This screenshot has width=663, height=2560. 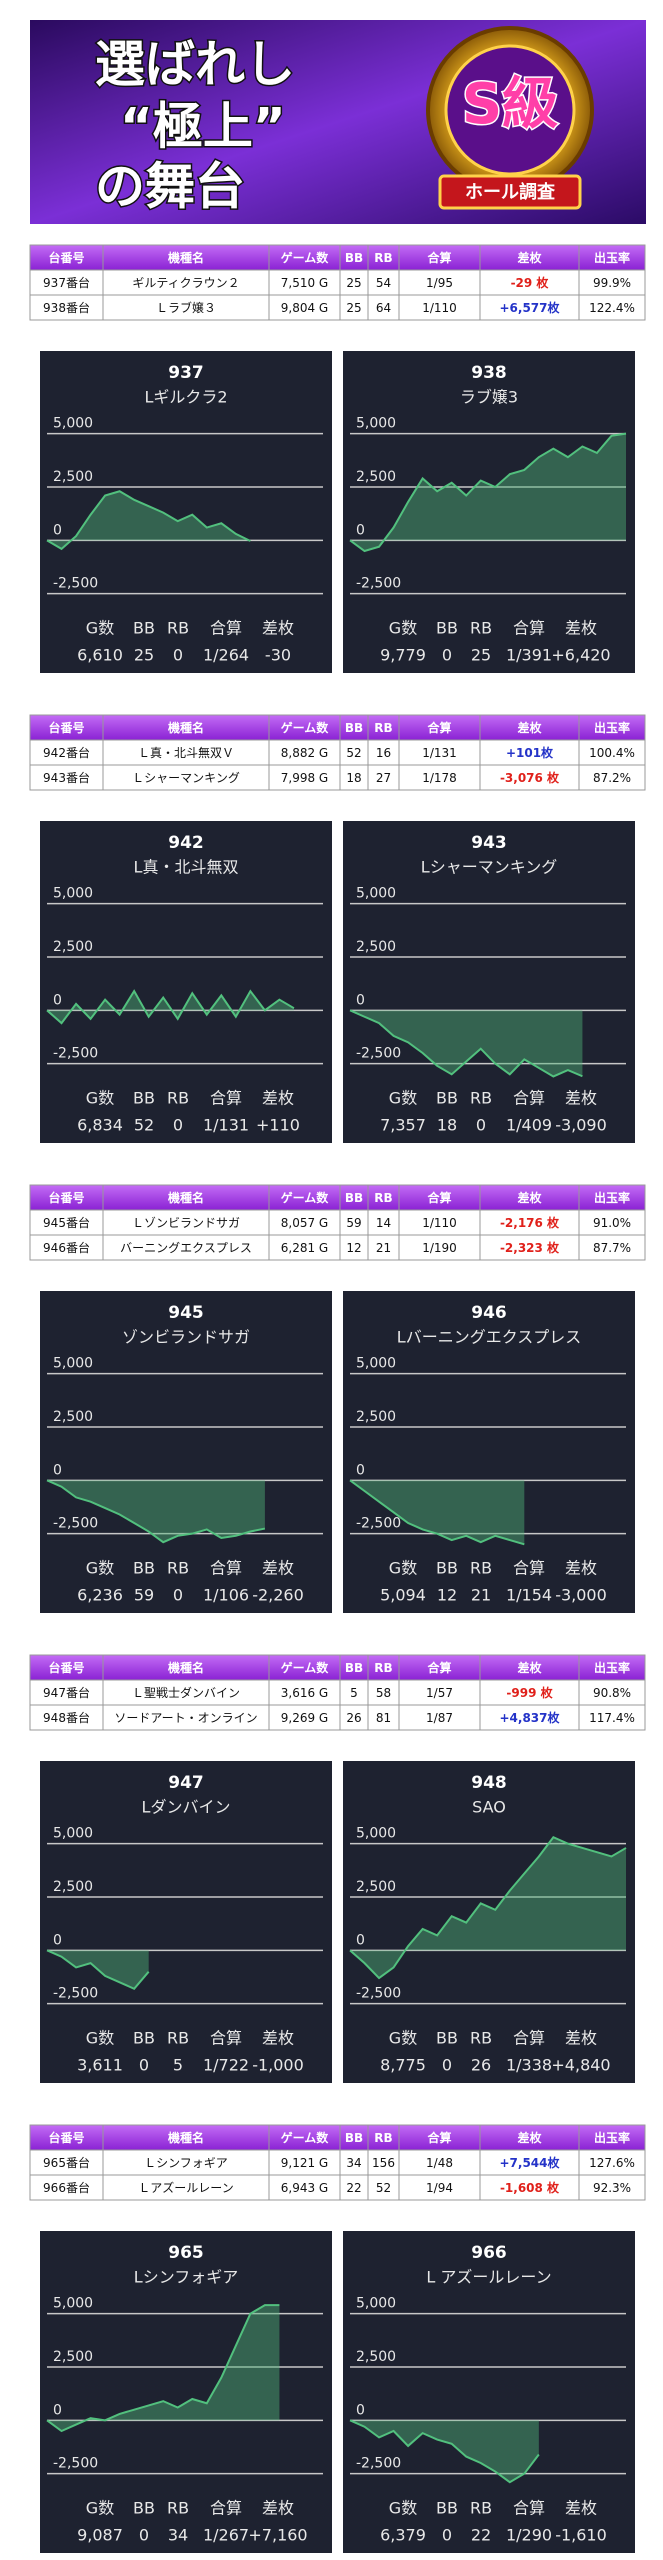 I want to click on stat-value: +4,840, so click(x=580, y=2065).